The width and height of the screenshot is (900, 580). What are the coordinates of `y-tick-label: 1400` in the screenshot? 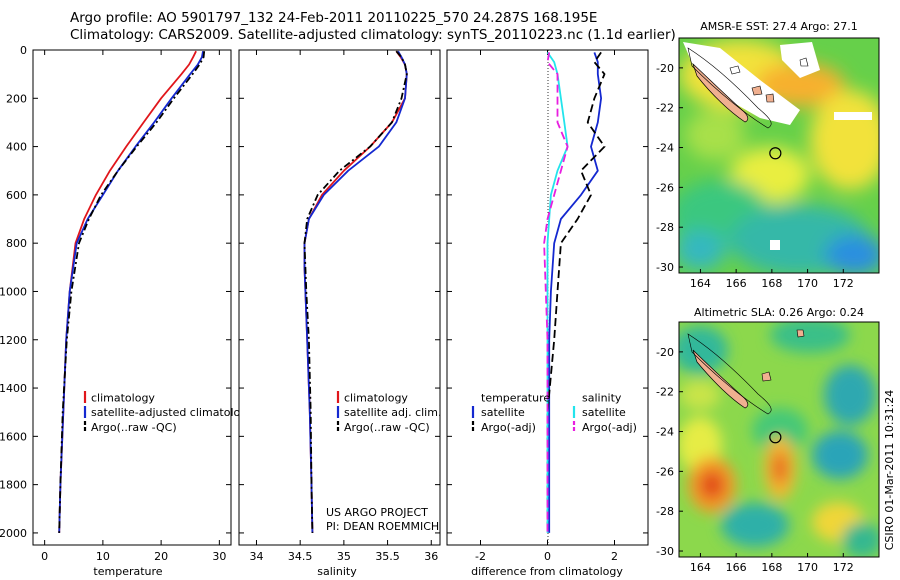 It's located at (13, 388).